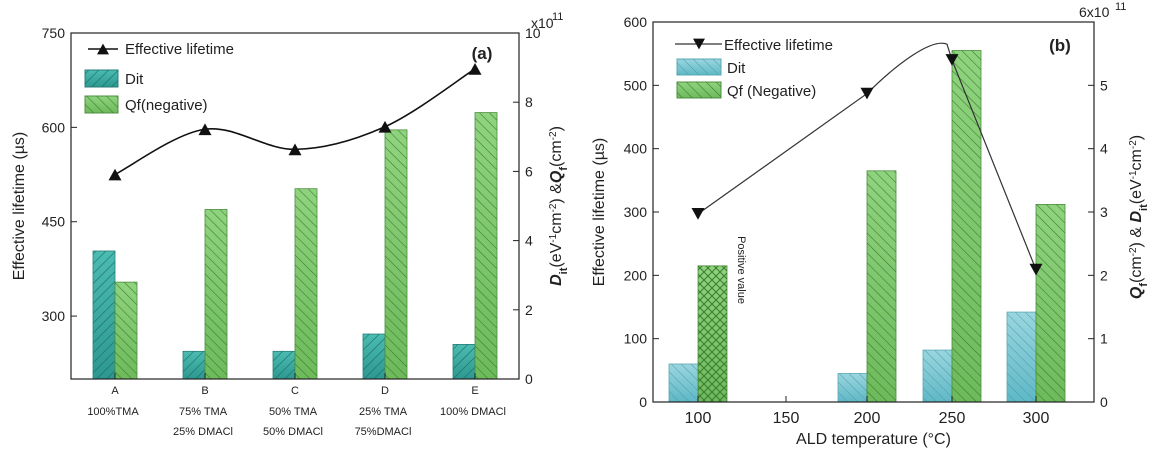  Describe the element at coordinates (636, 275) in the screenshot. I see `left-tick-label-b: 200` at that location.